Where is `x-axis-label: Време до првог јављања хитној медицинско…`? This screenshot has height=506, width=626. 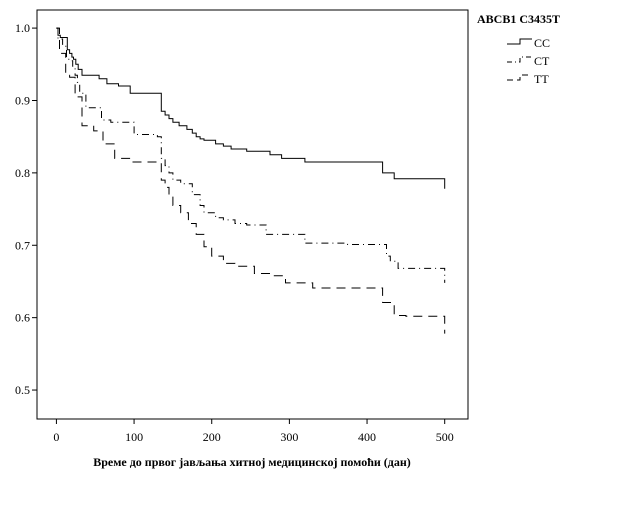 x-axis-label: Време до првог јављања хитној медицинско… is located at coordinates (252, 462).